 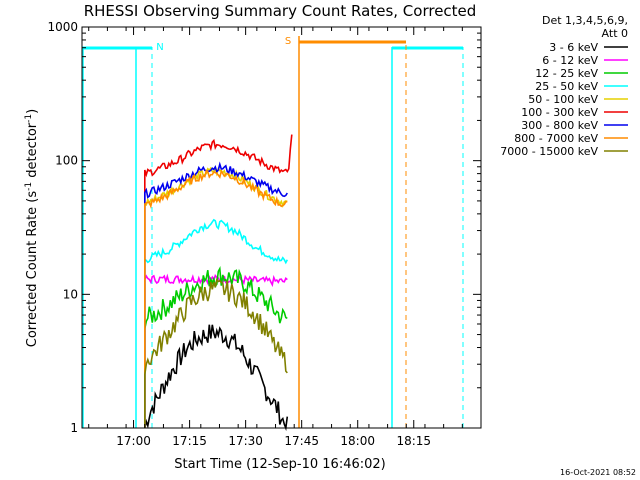 I want to click on legend-label: 7000 - 15000 keV, so click(x=549, y=151).